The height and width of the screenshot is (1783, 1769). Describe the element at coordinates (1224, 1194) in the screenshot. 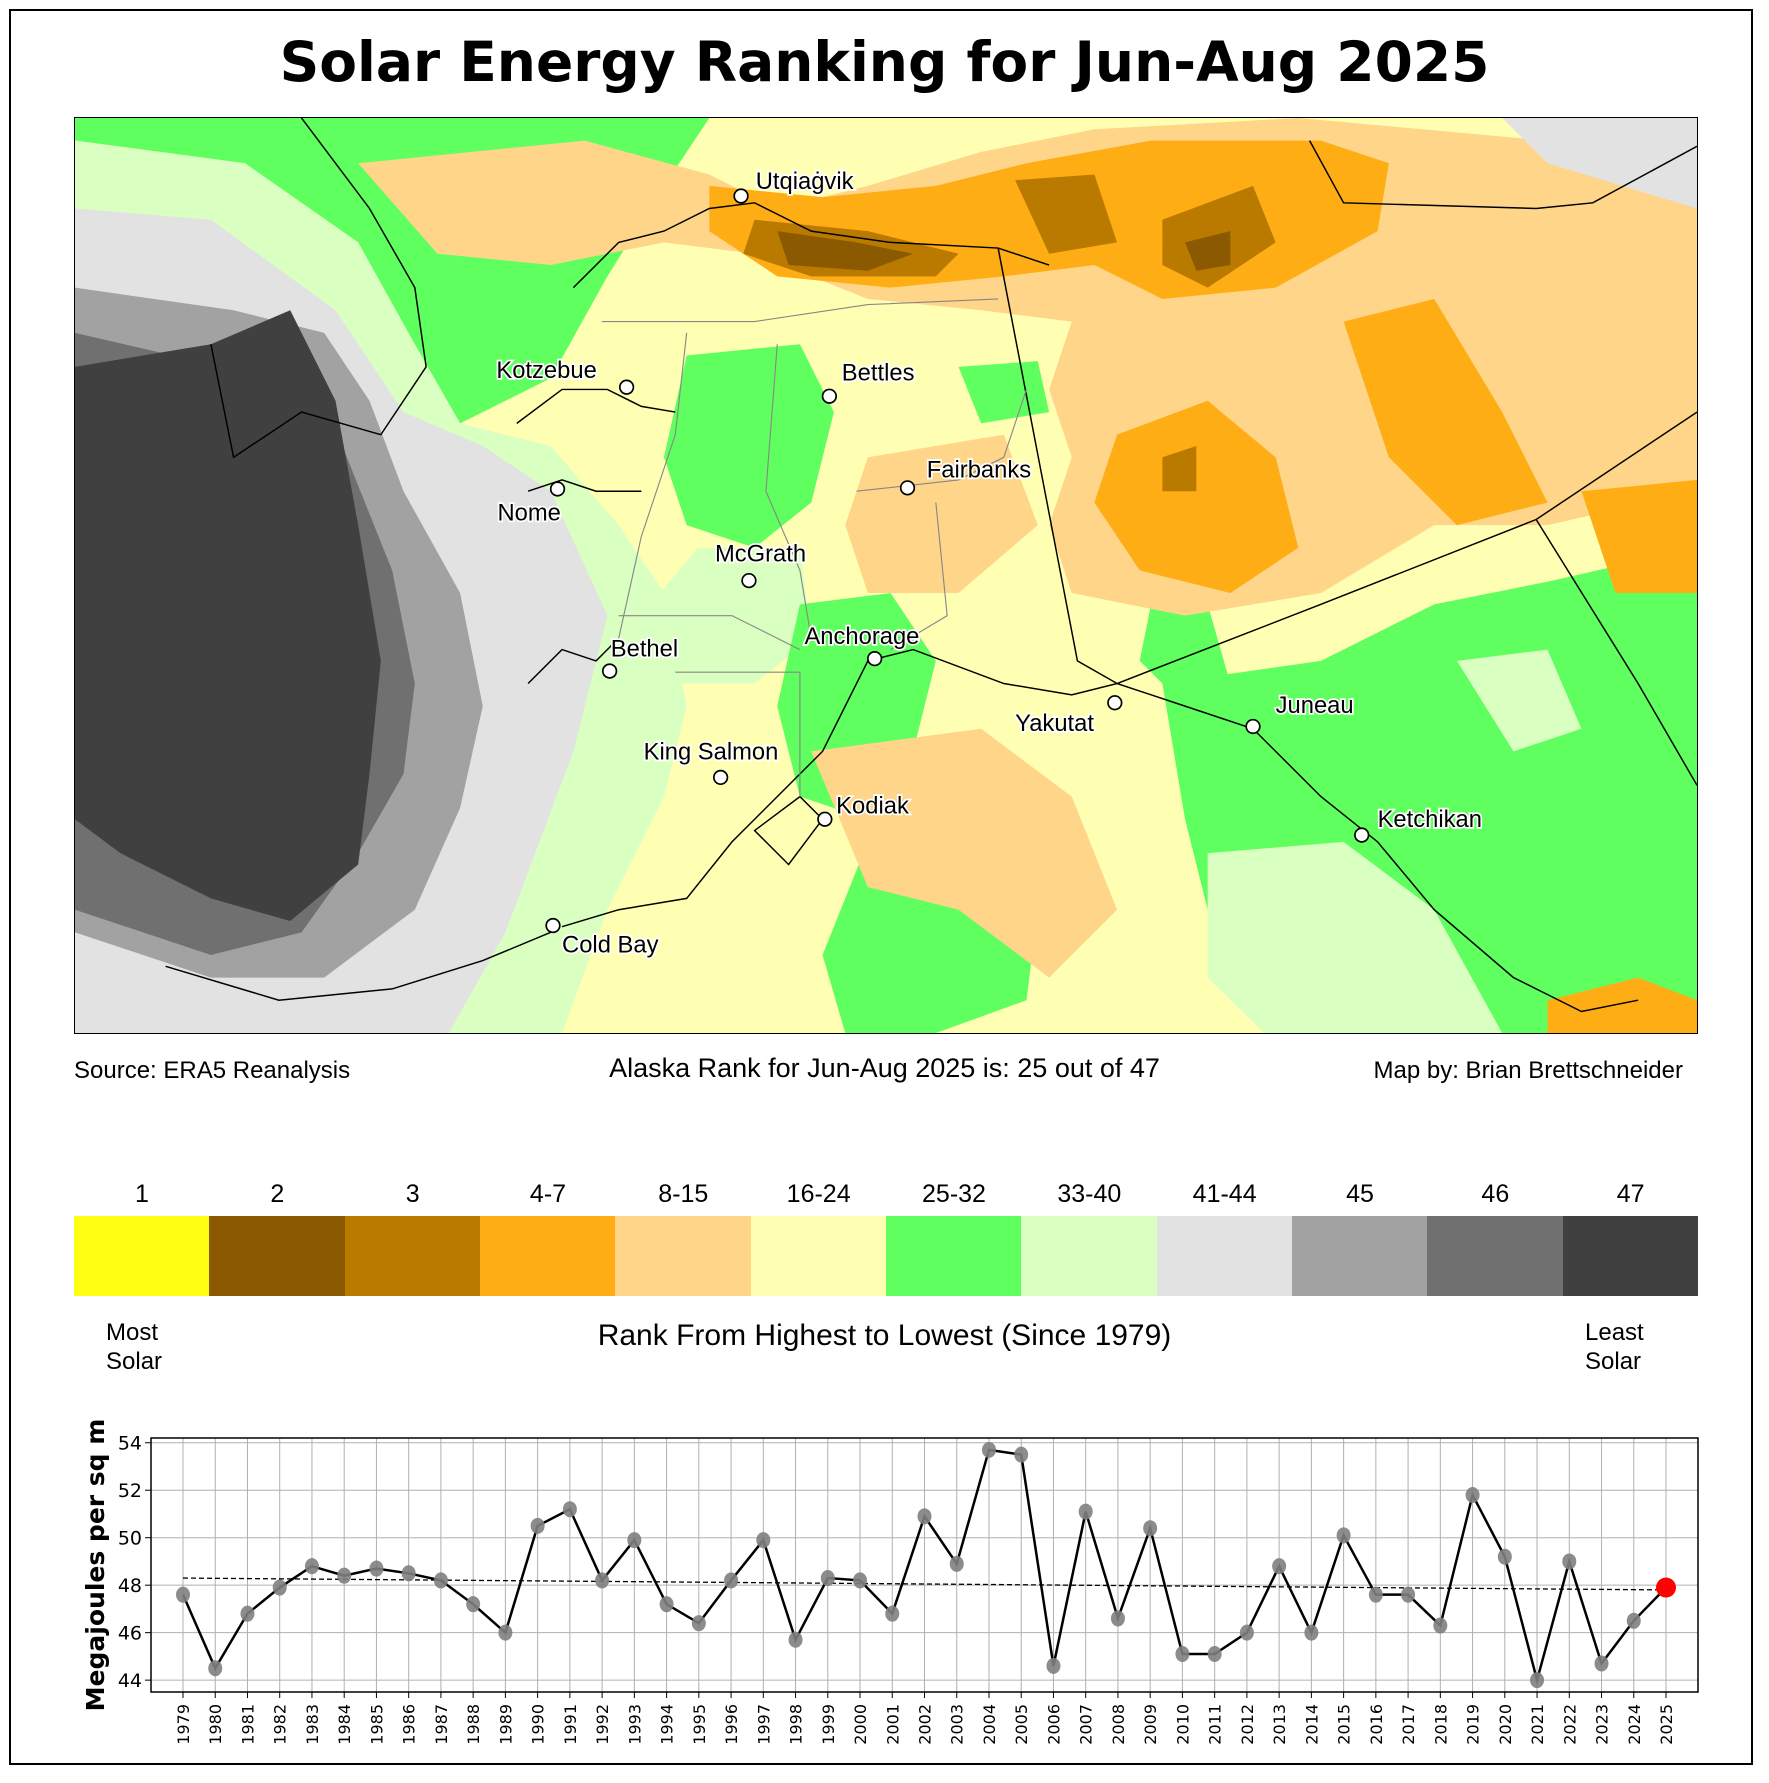

I see `legend-label: 41-44` at that location.